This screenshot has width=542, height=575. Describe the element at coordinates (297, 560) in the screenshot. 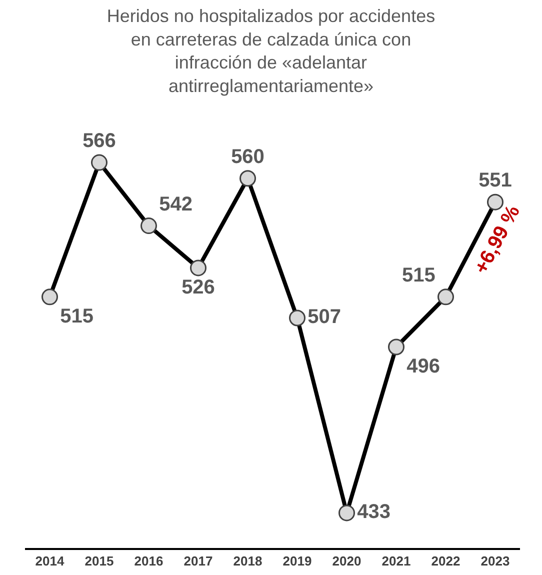

I see `x-tick-label: 2019` at that location.